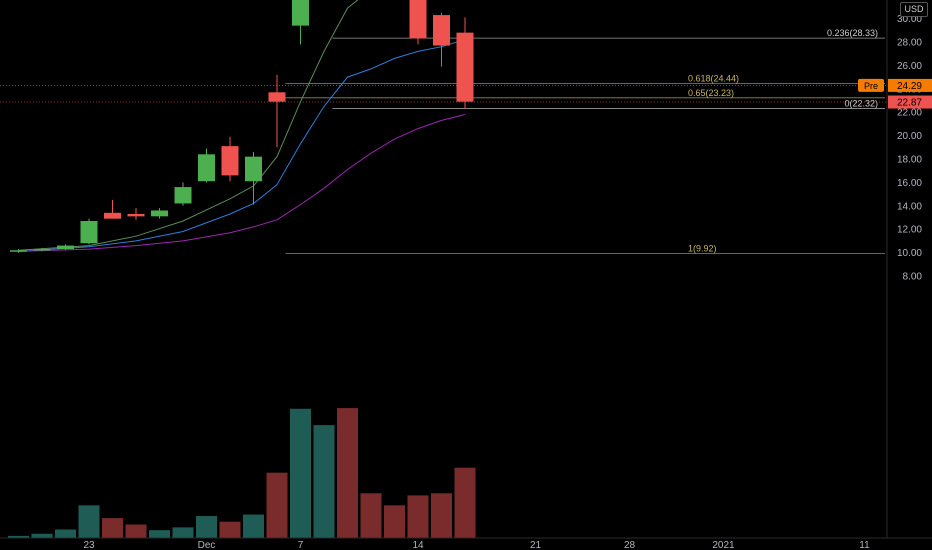 The image size is (932, 550). What do you see at coordinates (852, 33) in the screenshot?
I see `fib-level-label: 0.236(28.33)` at bounding box center [852, 33].